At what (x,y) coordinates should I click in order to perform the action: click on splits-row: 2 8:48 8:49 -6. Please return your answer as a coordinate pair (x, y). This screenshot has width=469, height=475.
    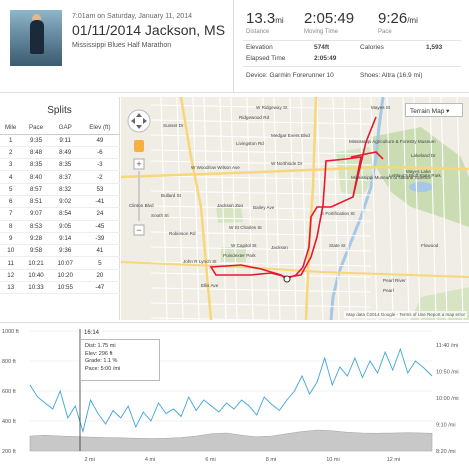
    Looking at the image, I should click on (60, 153).